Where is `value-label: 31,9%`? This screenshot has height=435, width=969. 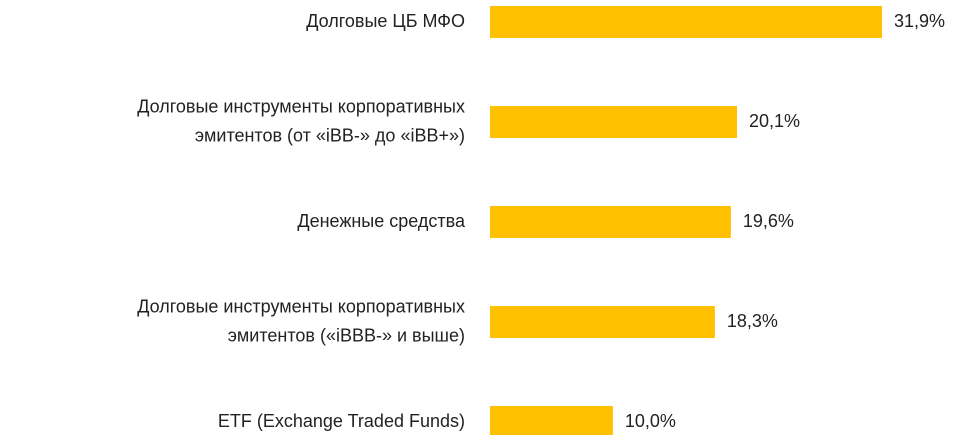 value-label: 31,9% is located at coordinates (919, 21).